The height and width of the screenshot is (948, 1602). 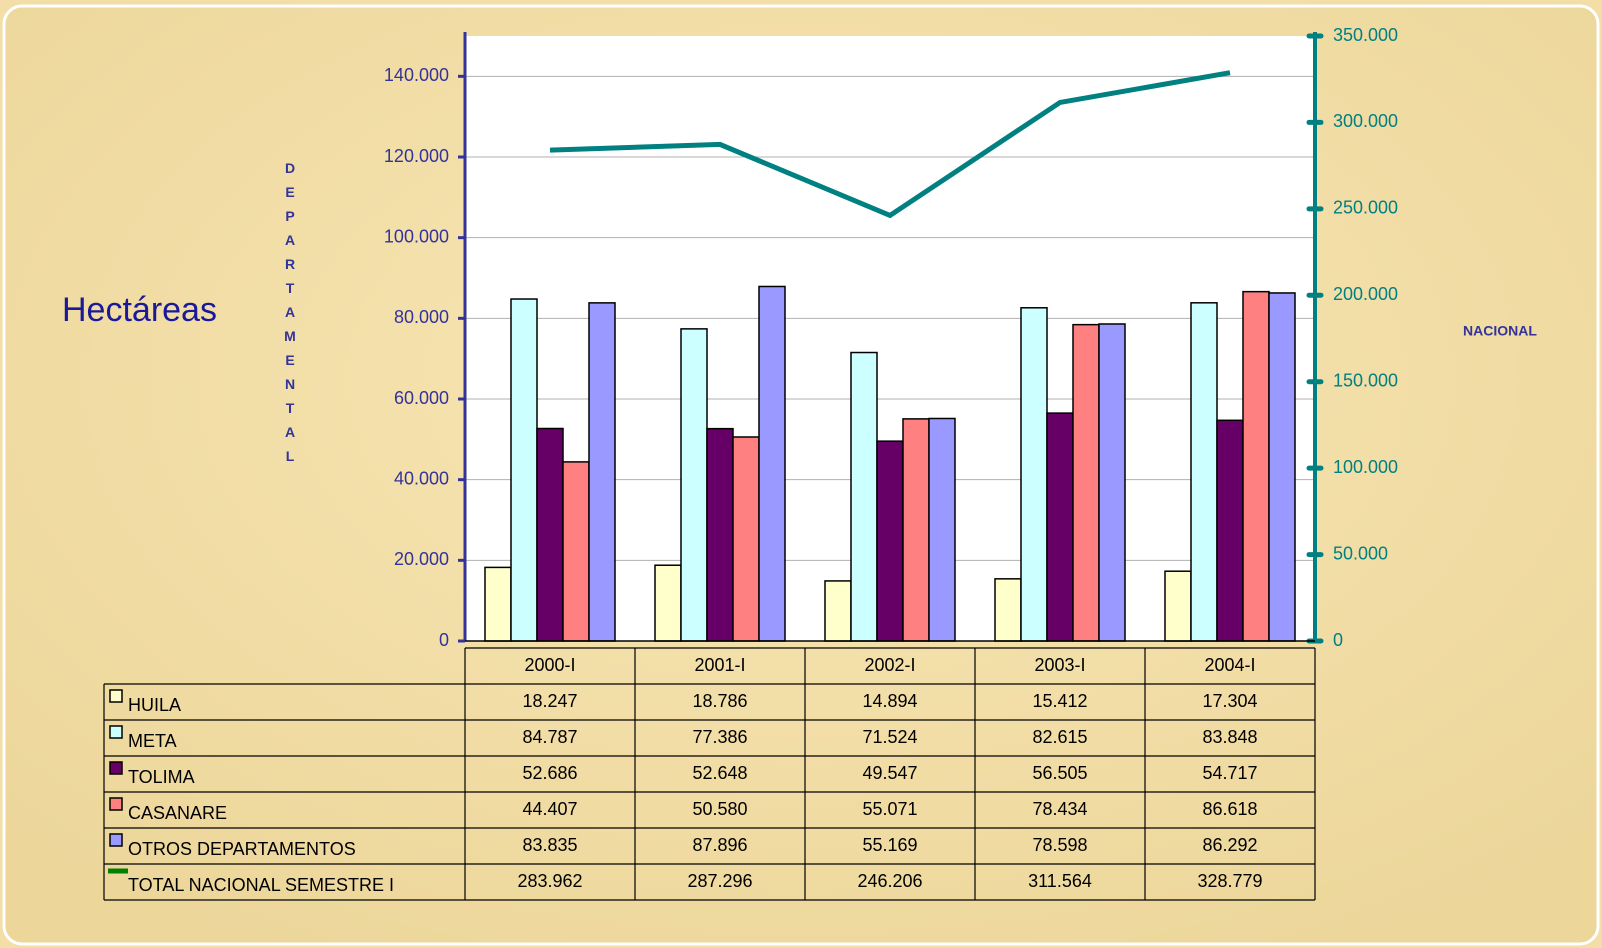 What do you see at coordinates (1059, 773) in the screenshot?
I see `table-value: 56.505` at bounding box center [1059, 773].